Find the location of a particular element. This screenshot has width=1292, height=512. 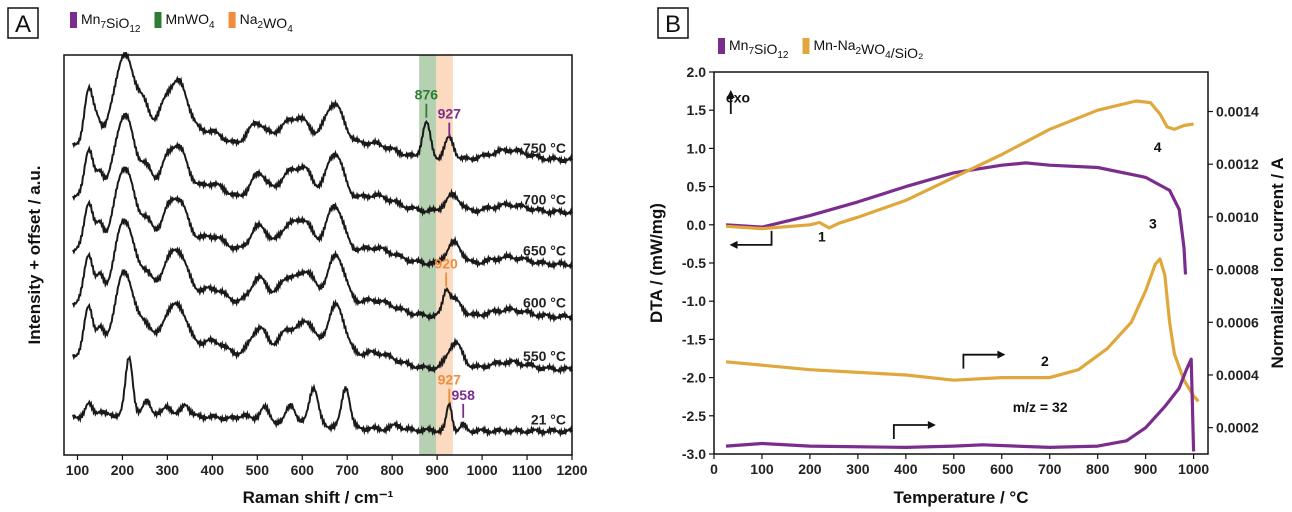

y2-tick-label: 0.0002 is located at coordinates (1237, 428).